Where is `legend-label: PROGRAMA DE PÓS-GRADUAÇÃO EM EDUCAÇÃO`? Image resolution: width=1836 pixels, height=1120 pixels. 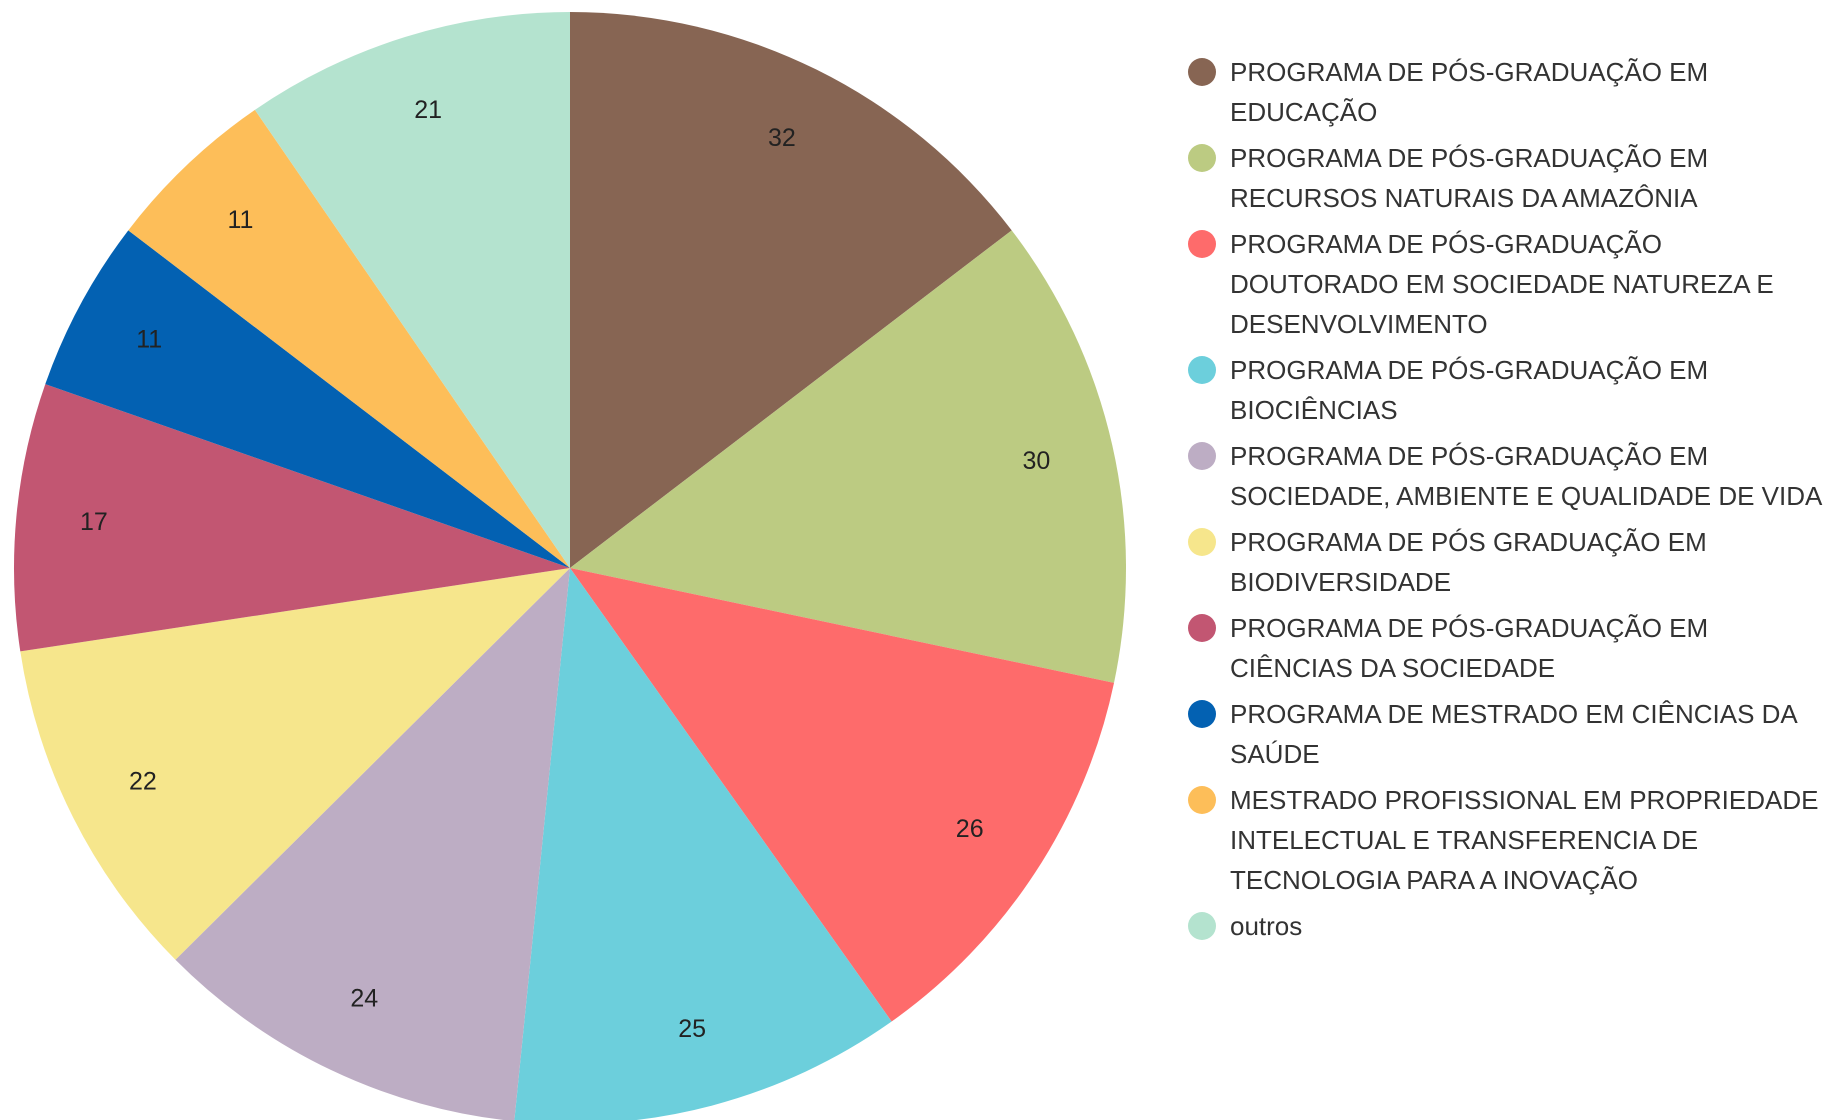
legend-label: PROGRAMA DE PÓS-GRADUAÇÃO EM EDUCAÇÃO is located at coordinates (1469, 92).